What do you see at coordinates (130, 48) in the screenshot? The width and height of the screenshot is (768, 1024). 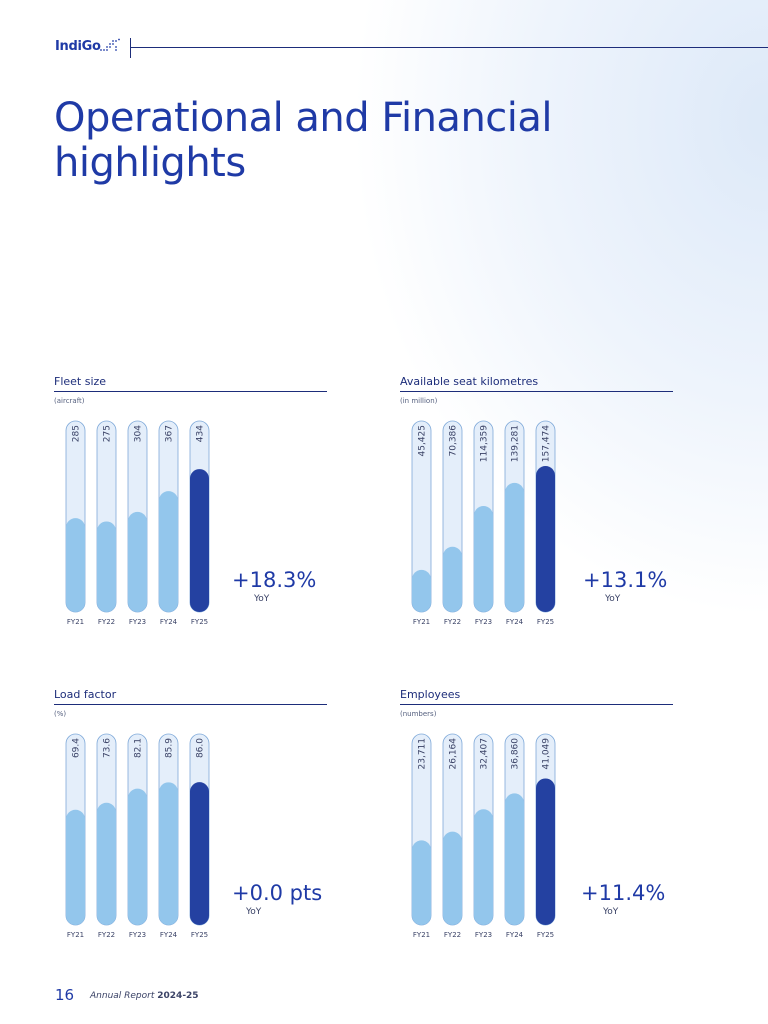 I see `header-divider-tick` at bounding box center [130, 48].